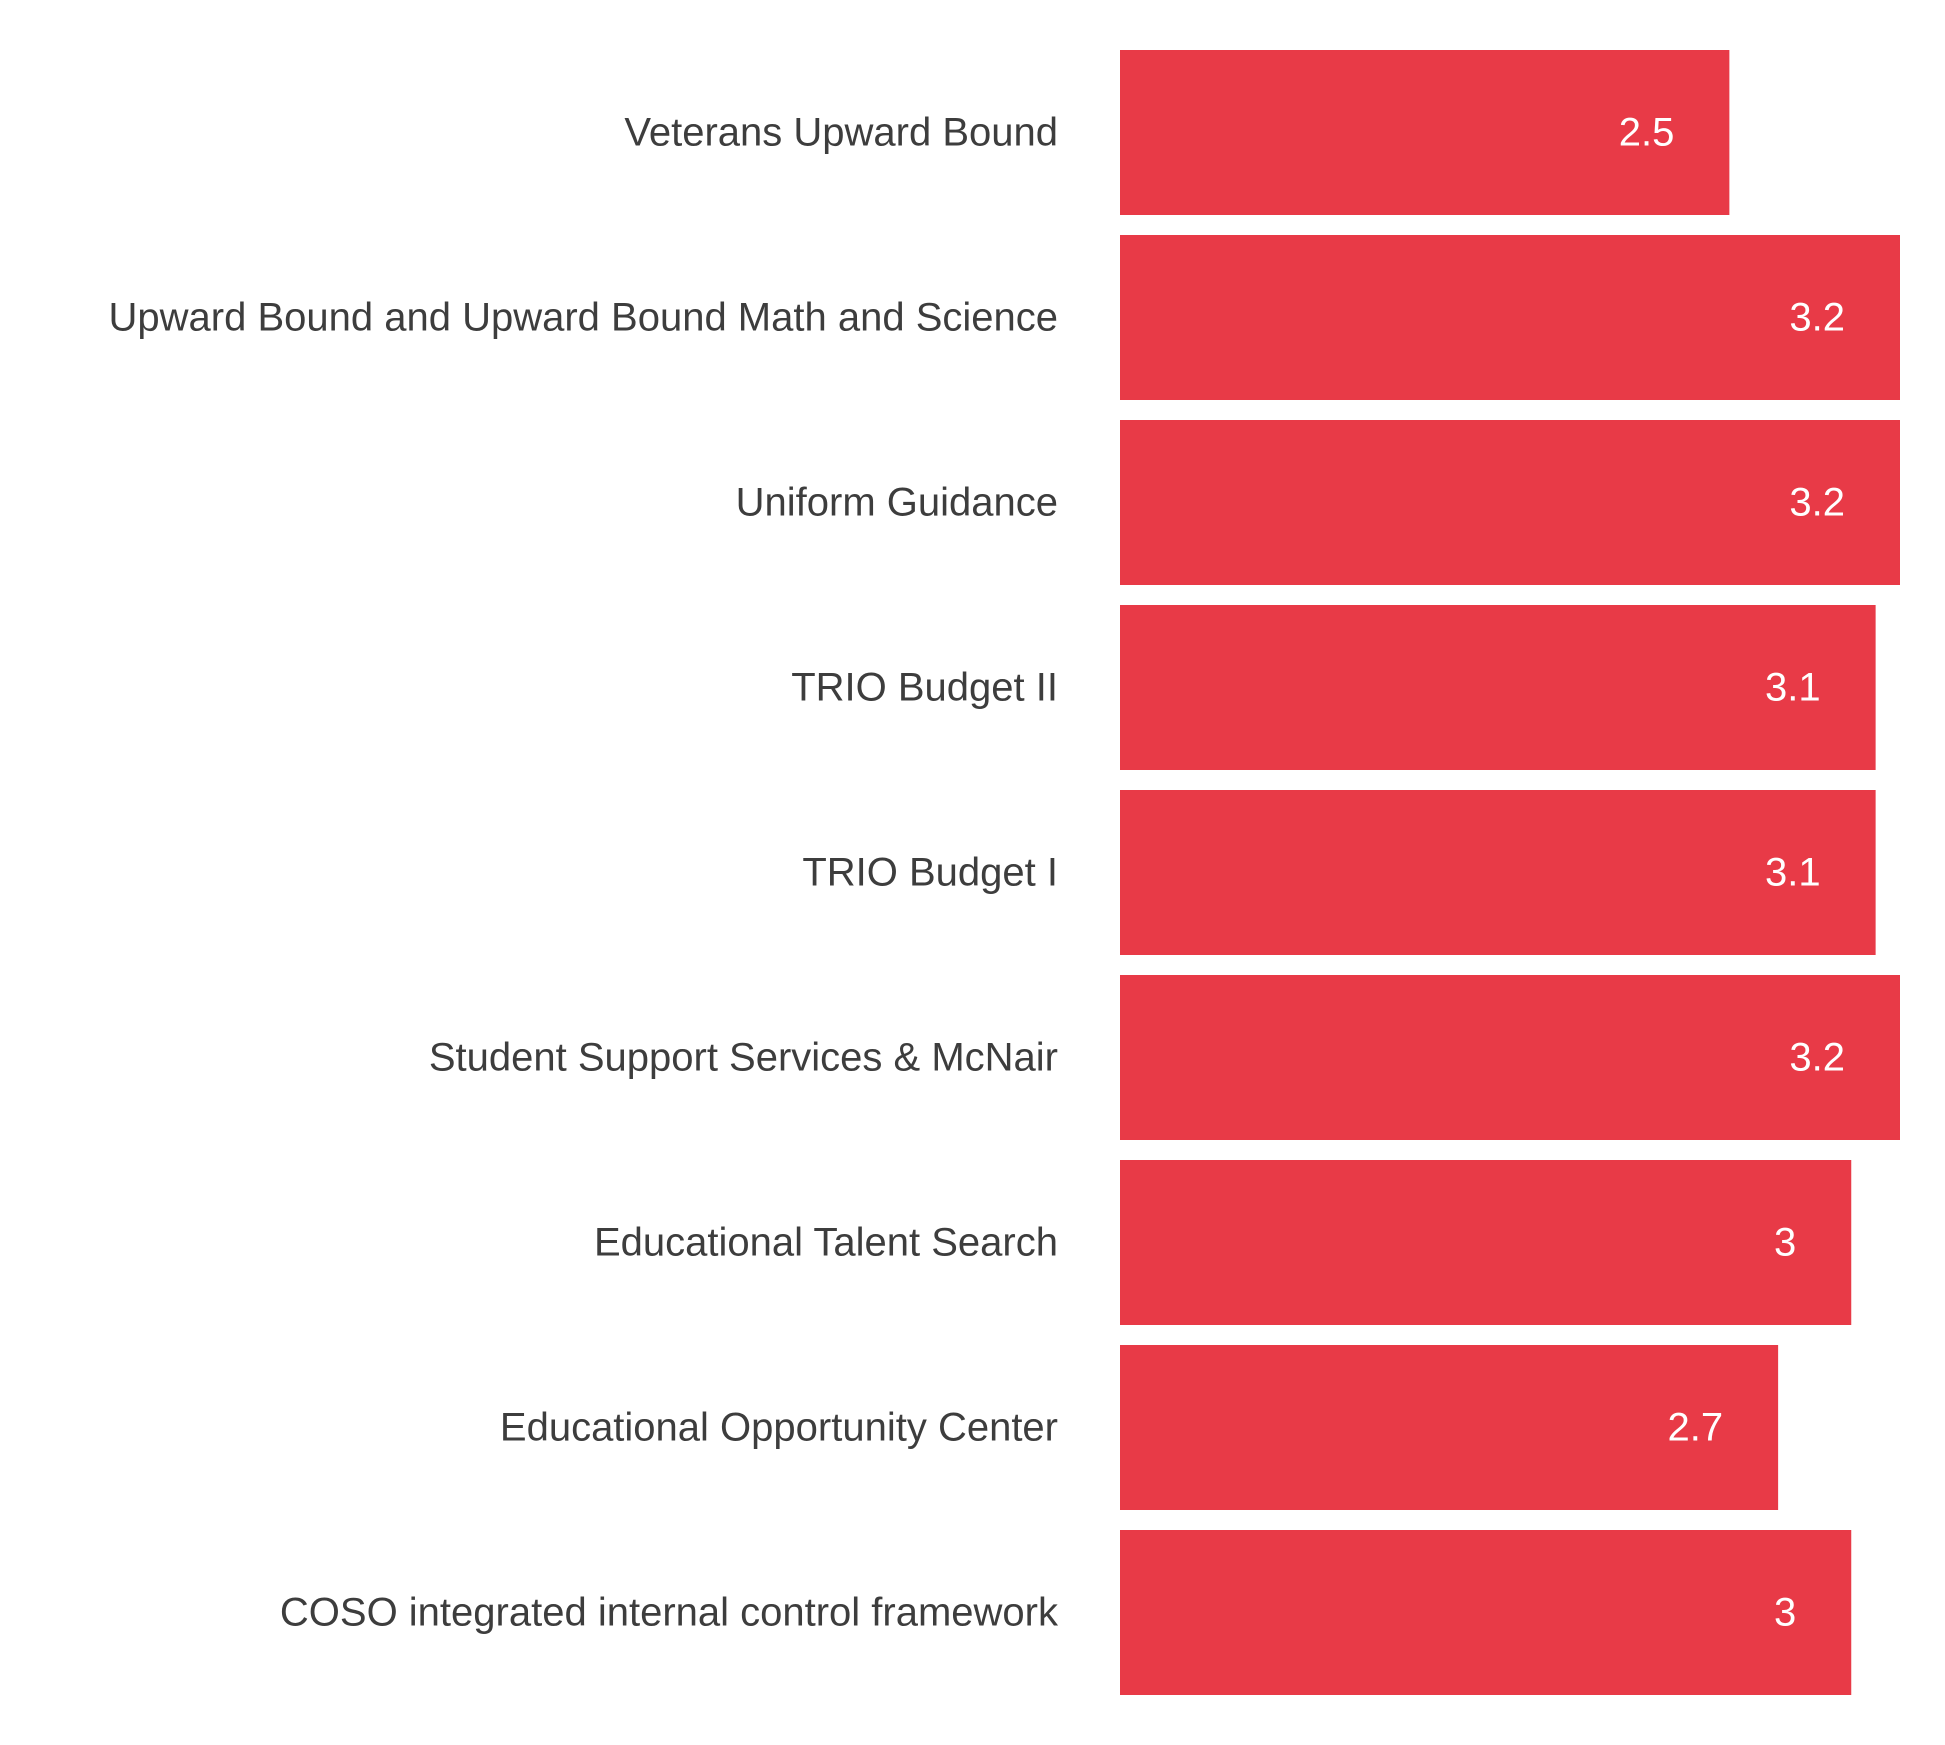  I want to click on category-label-2: Uniform Guidance, so click(897, 503).